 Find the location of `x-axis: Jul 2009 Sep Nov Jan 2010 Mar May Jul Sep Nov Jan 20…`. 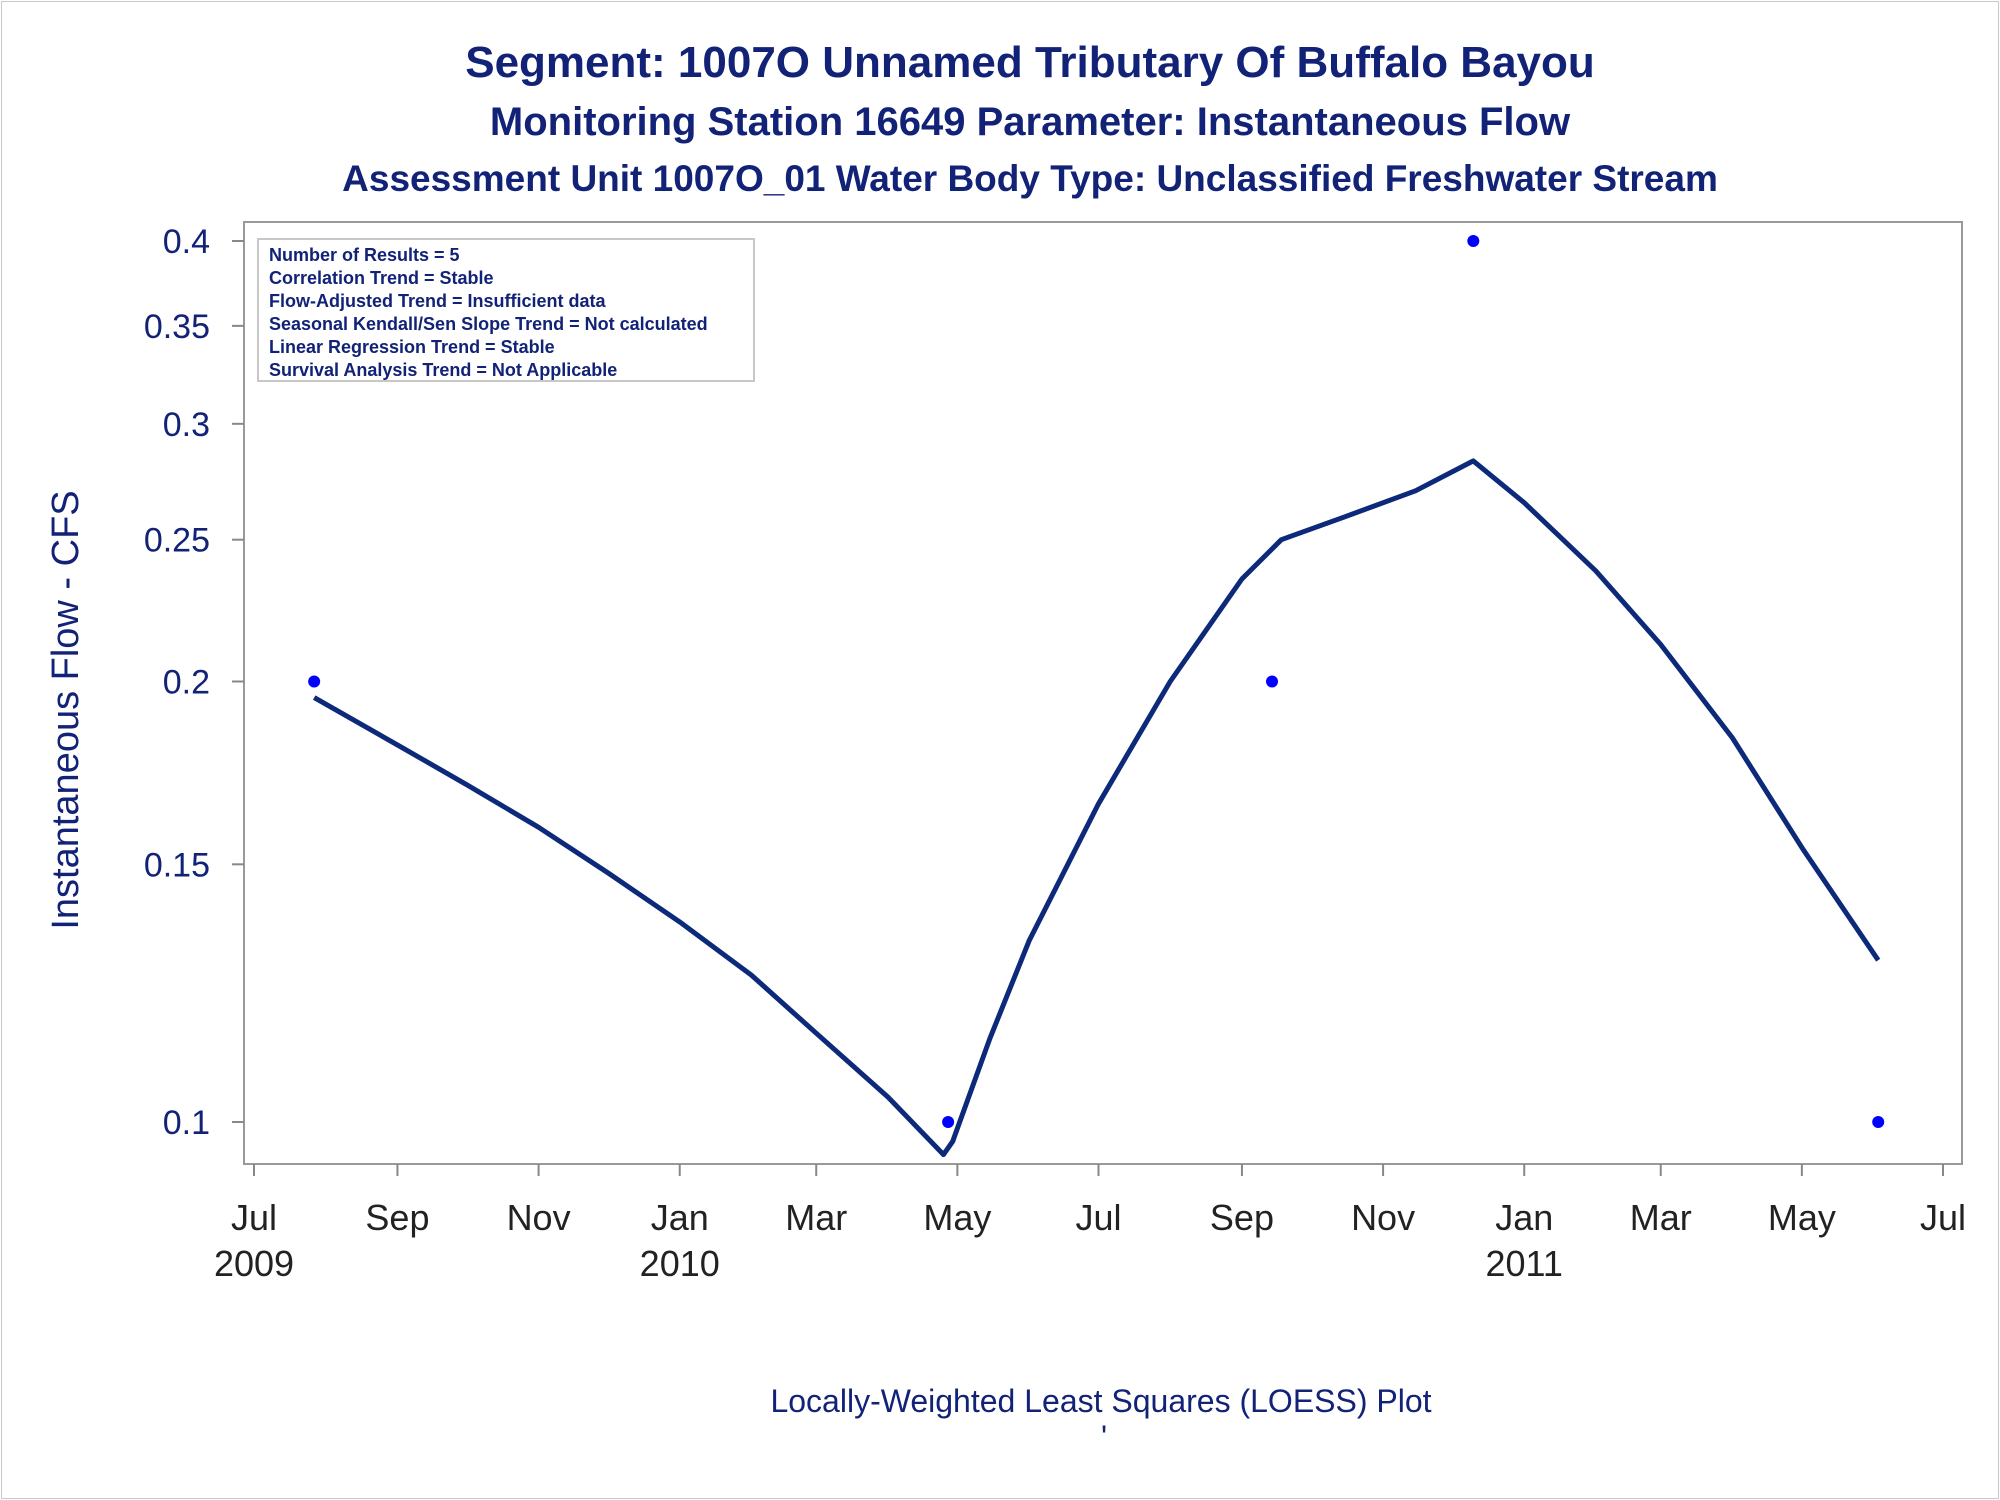

x-axis: Jul 2009 Sep Nov Jan 2010 Mar May Jul Sep Nov Jan 20… is located at coordinates (1090, 1224).